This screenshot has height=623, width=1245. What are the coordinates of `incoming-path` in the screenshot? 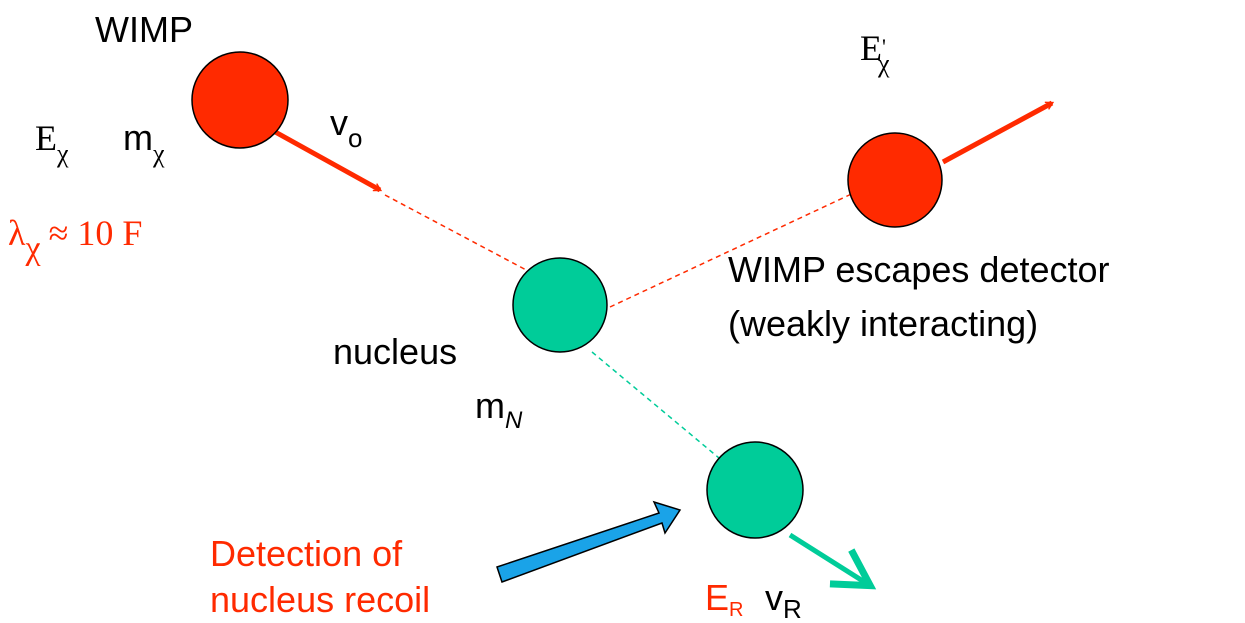 It's located at (457, 233).